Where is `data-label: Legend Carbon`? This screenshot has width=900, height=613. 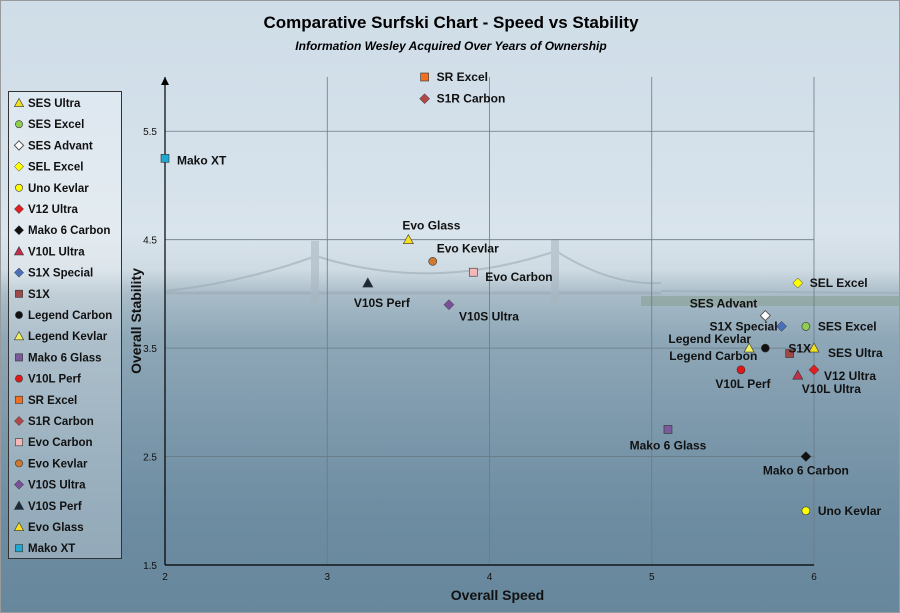 data-label: Legend Carbon is located at coordinates (713, 356).